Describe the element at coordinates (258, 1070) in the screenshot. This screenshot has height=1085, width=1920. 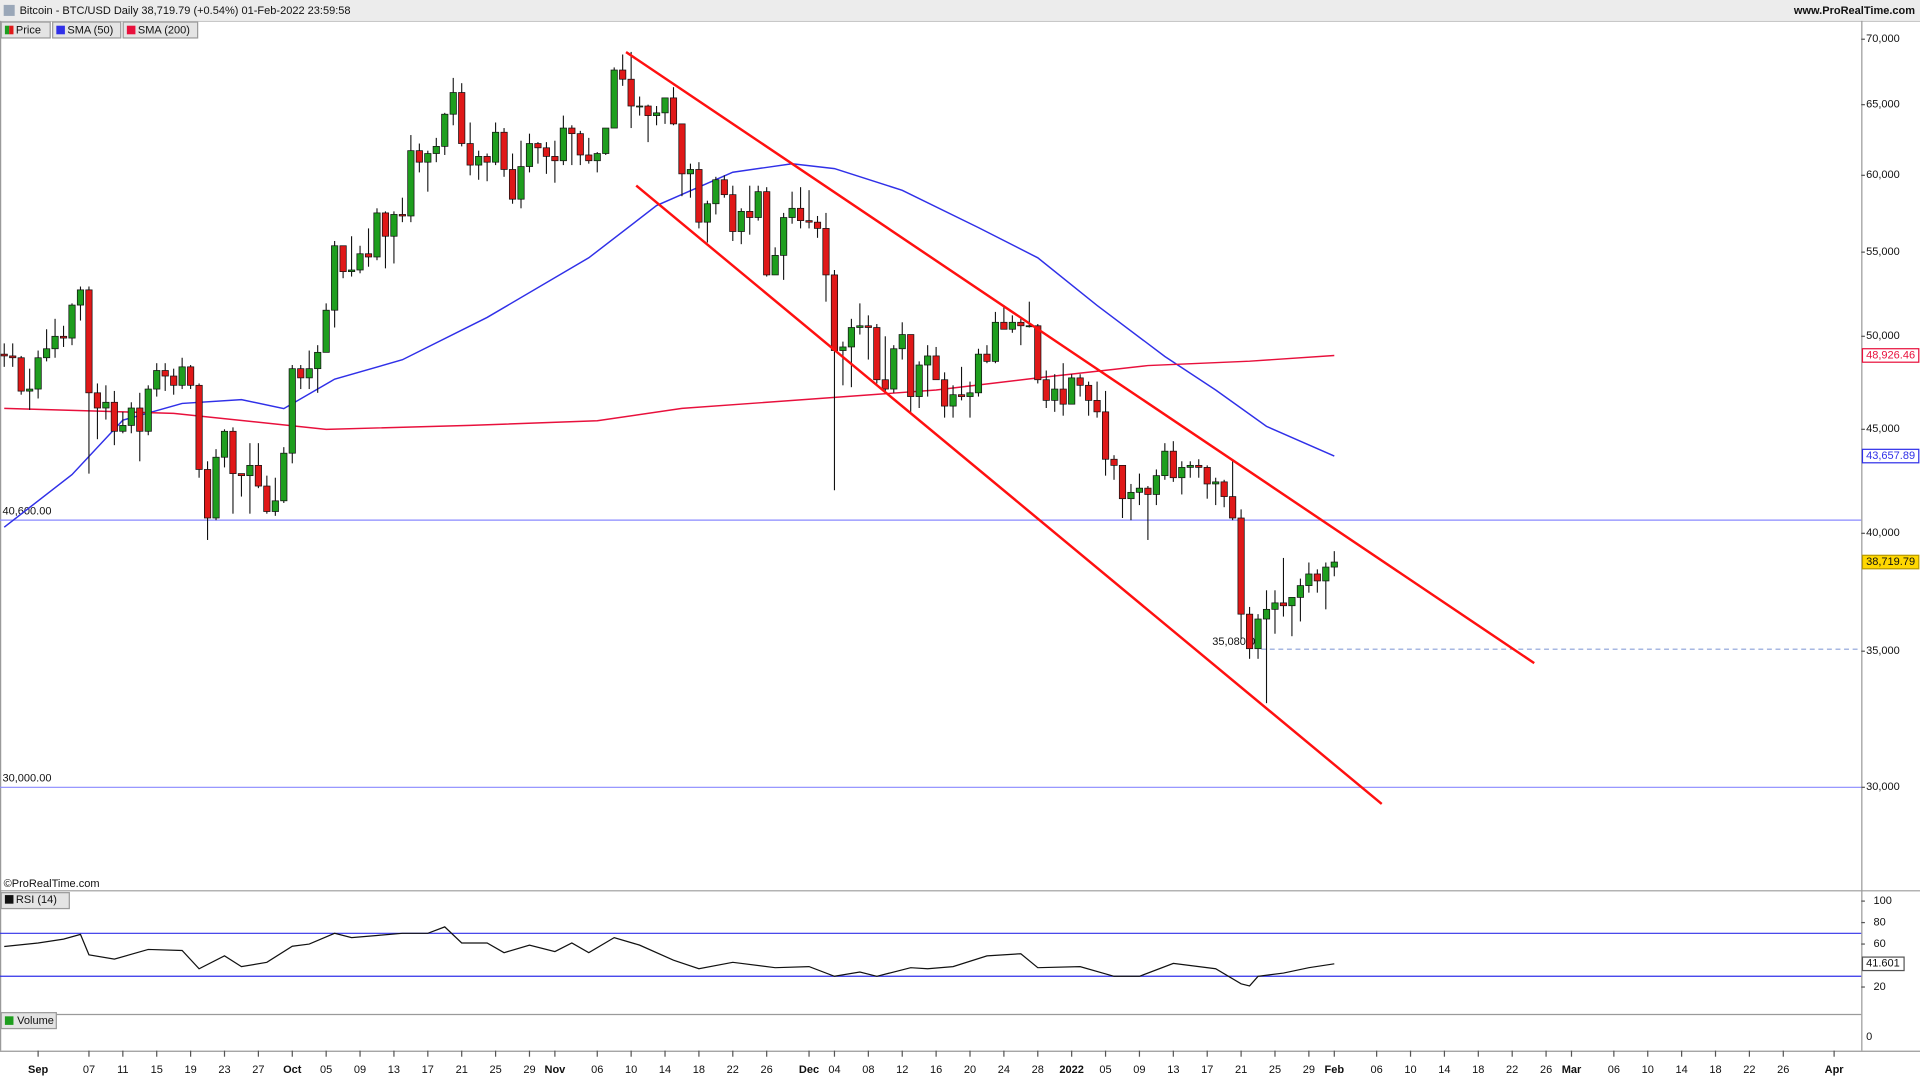
I see `x-tick-label: 27` at that location.